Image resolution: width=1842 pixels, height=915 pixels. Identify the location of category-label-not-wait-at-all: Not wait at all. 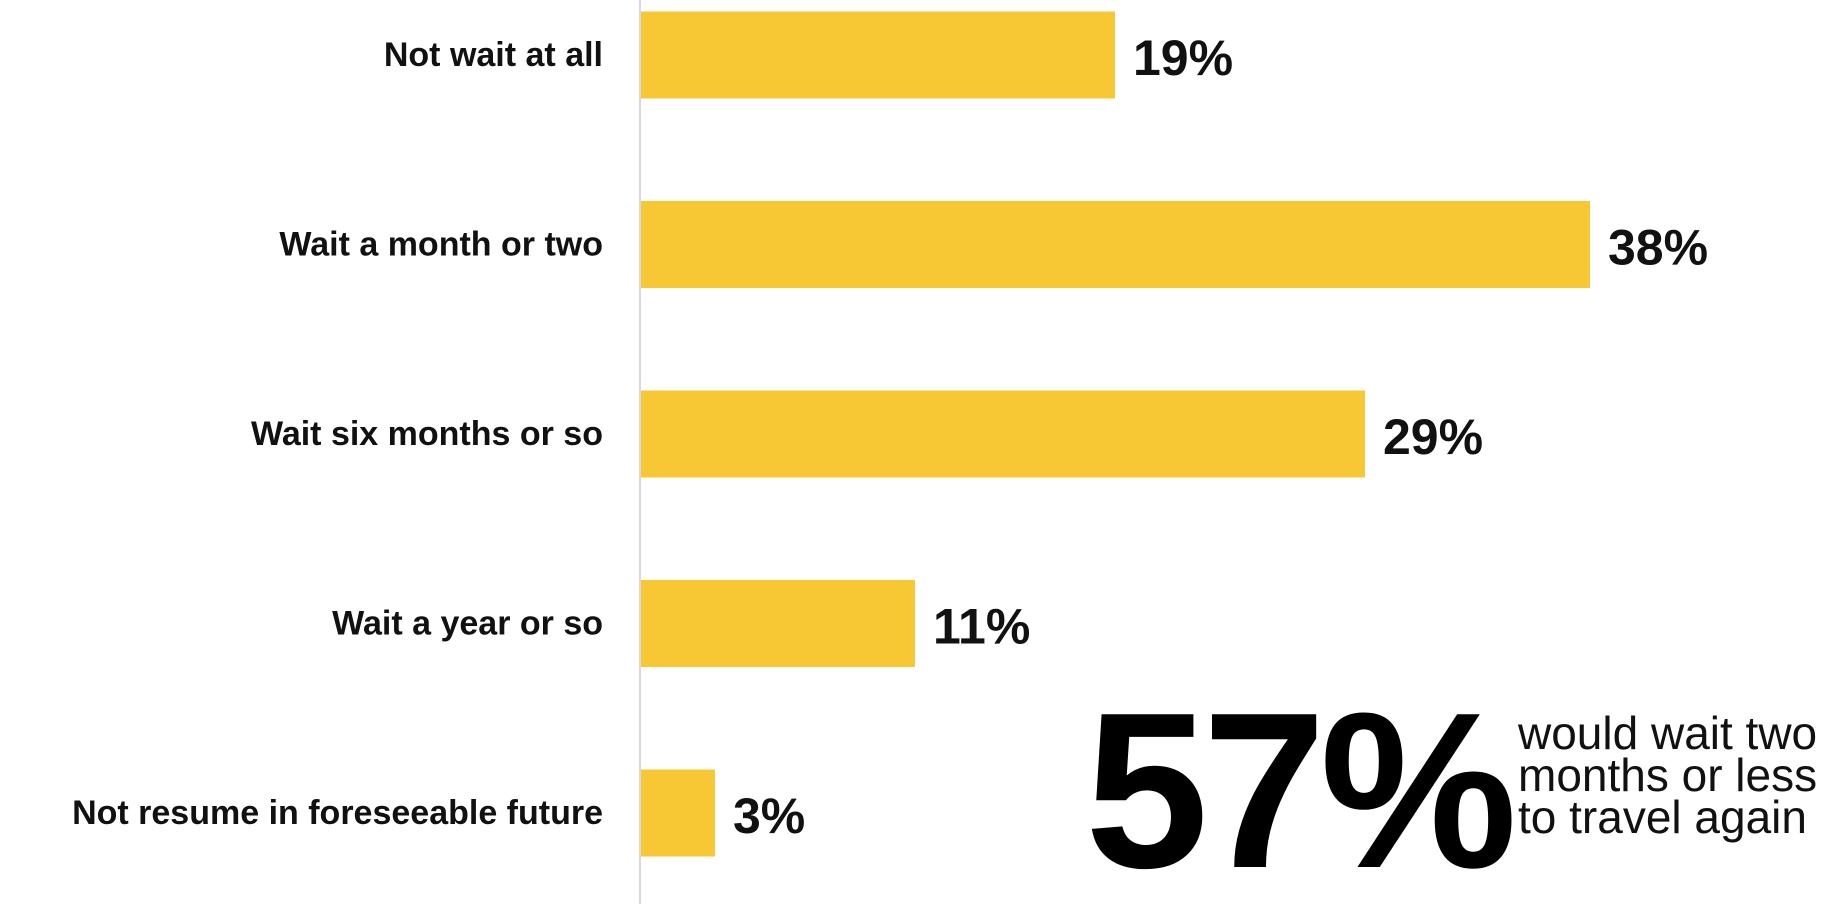
(493, 55).